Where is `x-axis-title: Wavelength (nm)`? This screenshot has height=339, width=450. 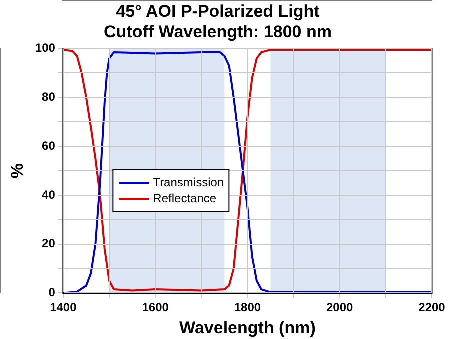 x-axis-title: Wavelength (nm) is located at coordinates (248, 328).